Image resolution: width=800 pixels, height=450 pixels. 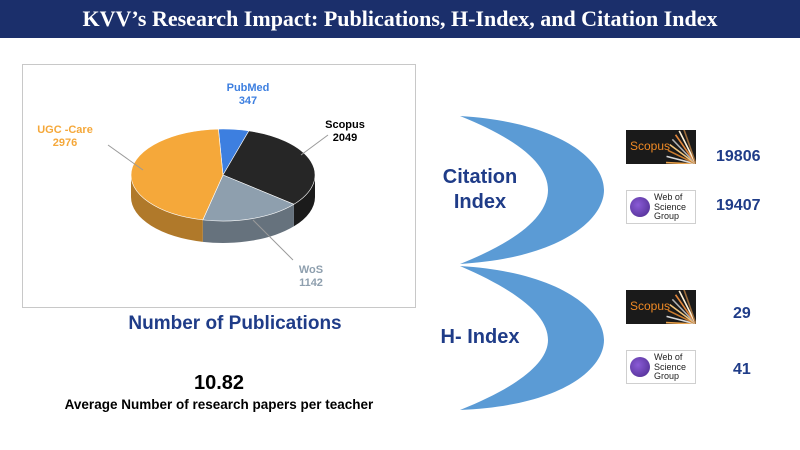 I want to click on slice-label-value: 2976, so click(x=65, y=143).